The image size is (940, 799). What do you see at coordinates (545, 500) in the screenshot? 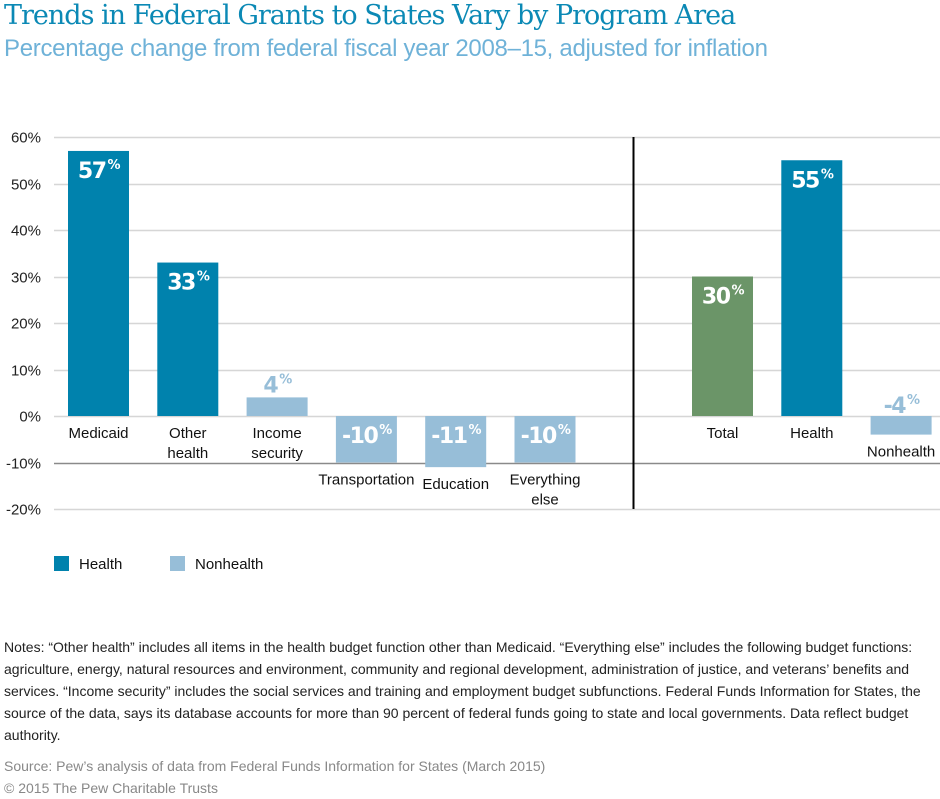
I see `category-label: else` at bounding box center [545, 500].